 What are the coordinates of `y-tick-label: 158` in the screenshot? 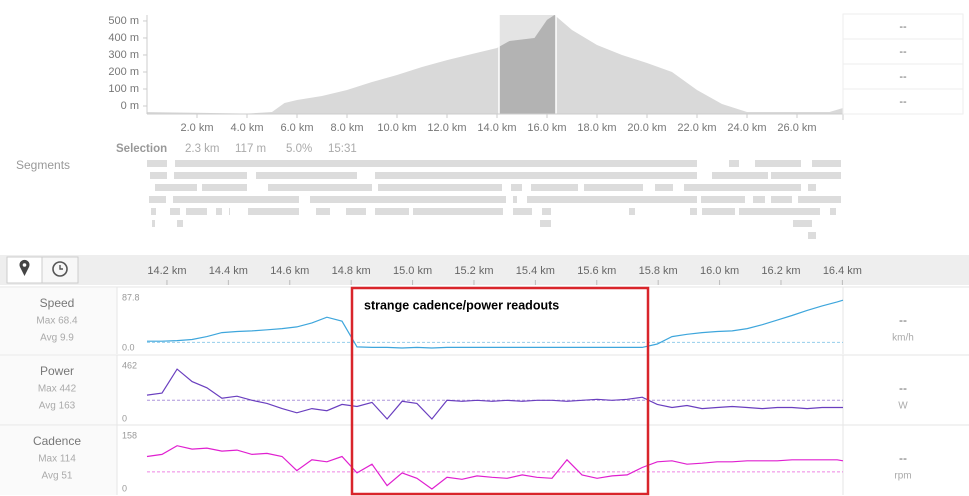 It's located at (129, 435).